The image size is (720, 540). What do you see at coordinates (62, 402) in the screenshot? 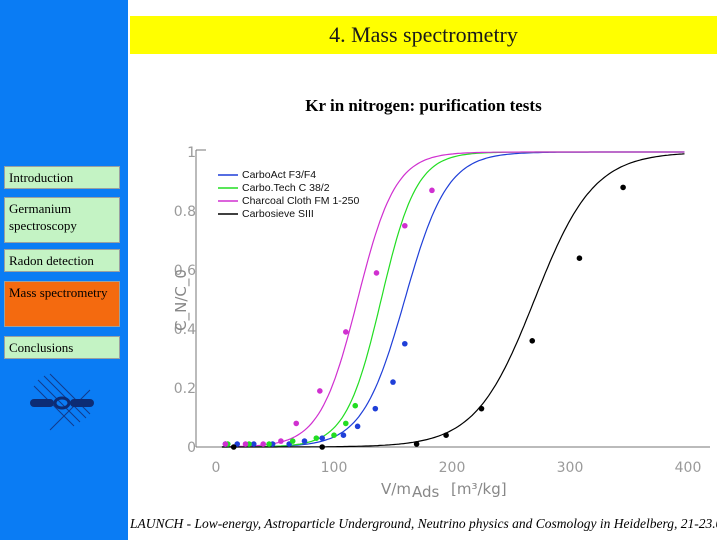
I see `institute-logo` at bounding box center [62, 402].